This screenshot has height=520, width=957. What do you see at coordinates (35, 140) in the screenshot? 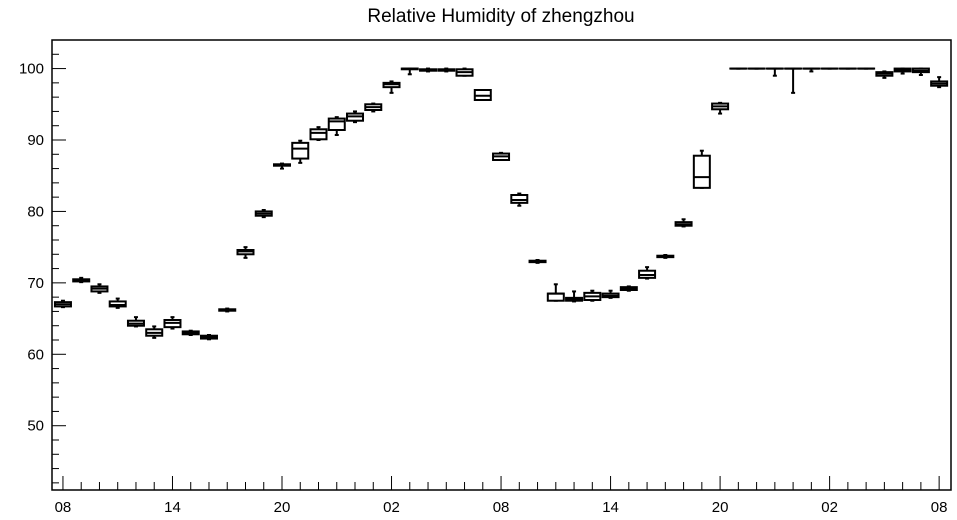
I see `y-tick-label: 90` at bounding box center [35, 140].